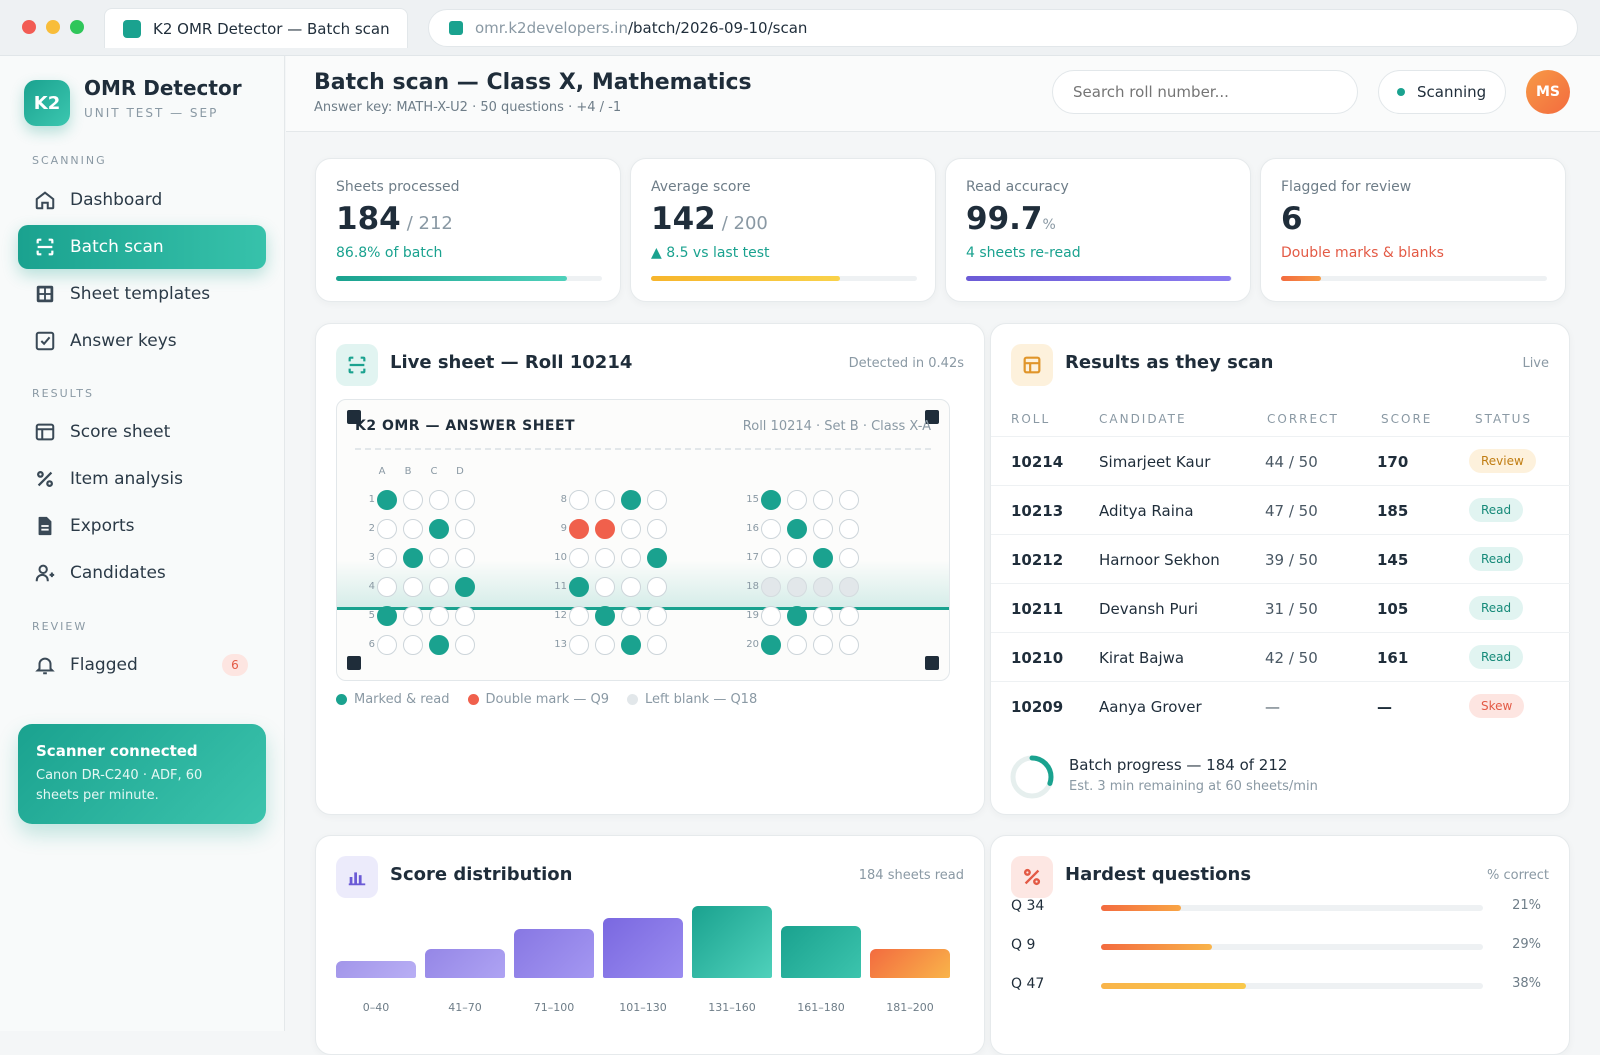  I want to click on stat-label: Average score, so click(701, 187).